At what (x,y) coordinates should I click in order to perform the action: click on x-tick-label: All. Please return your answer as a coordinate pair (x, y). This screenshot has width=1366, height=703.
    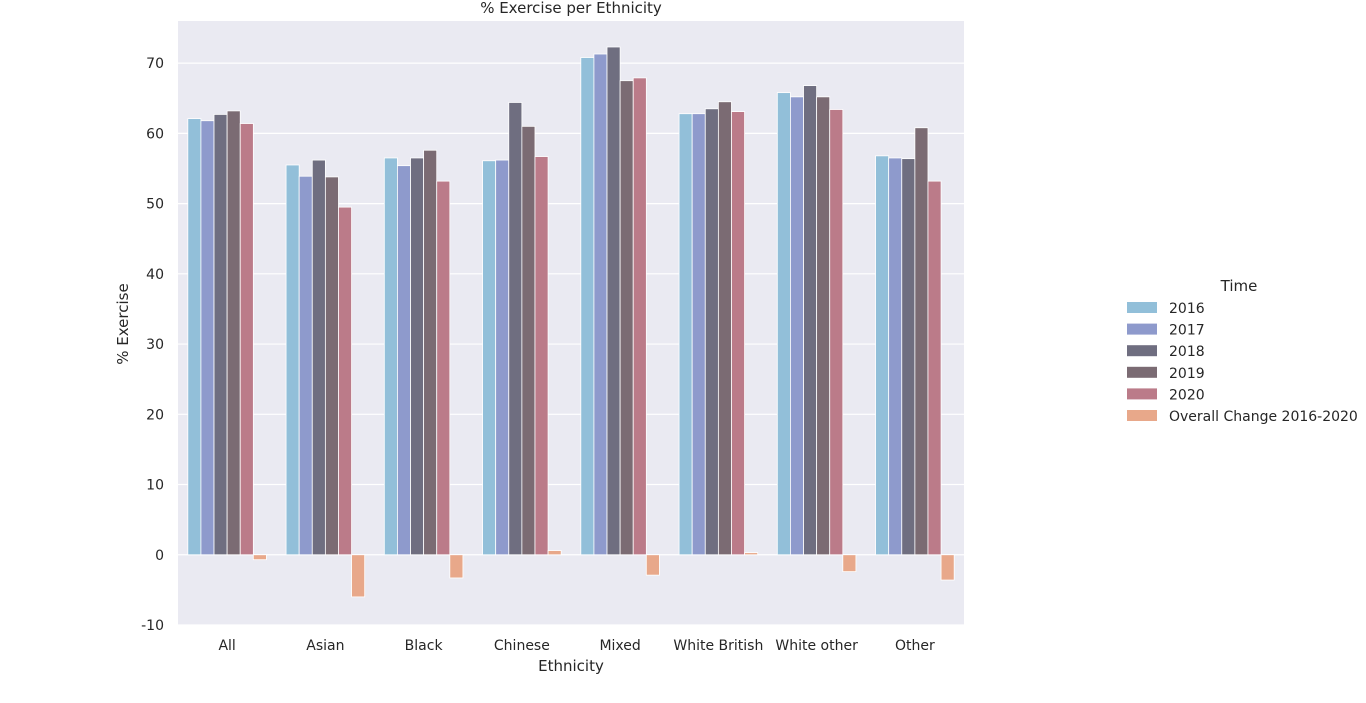
    Looking at the image, I should click on (226, 646).